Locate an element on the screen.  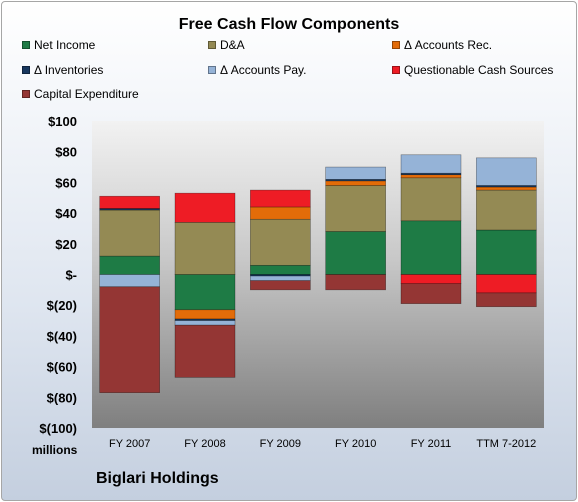
legend-item: Questionable Cash Sources is located at coordinates (472, 70).